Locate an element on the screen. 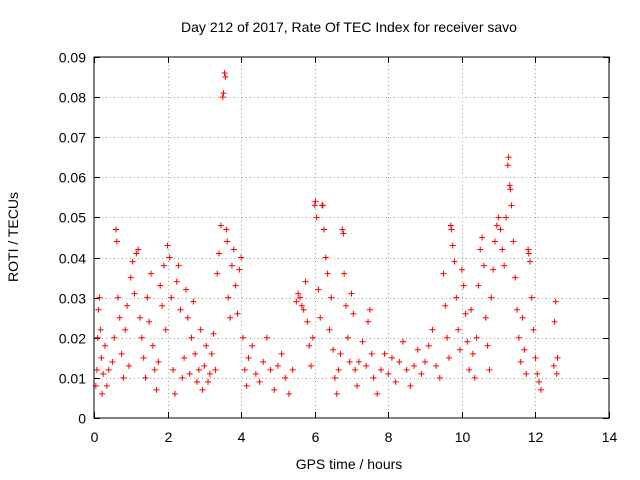 This screenshot has width=640, height=480. x-tick-label: 6 is located at coordinates (316, 437).